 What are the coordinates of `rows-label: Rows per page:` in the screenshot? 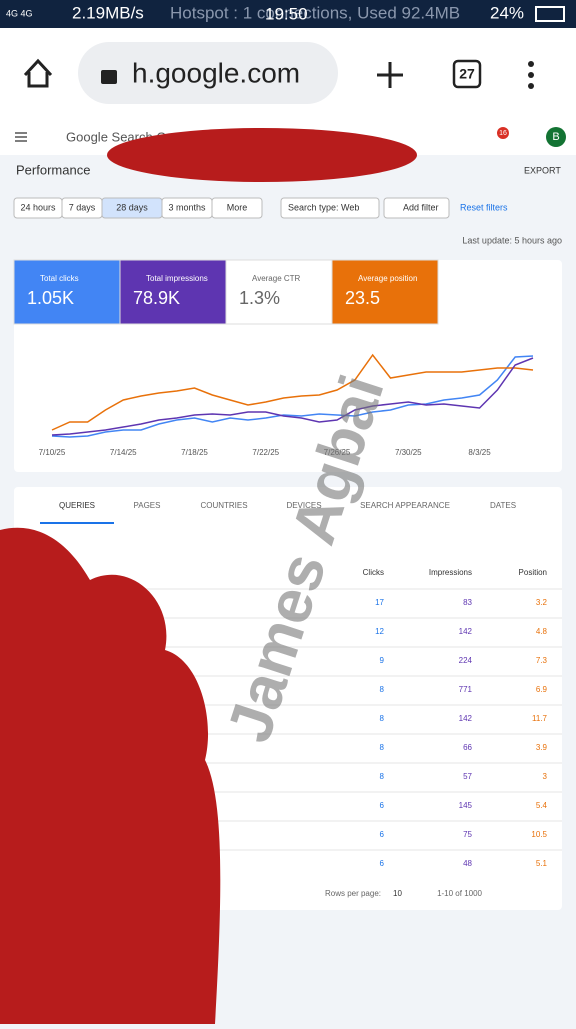 It's located at (353, 893).